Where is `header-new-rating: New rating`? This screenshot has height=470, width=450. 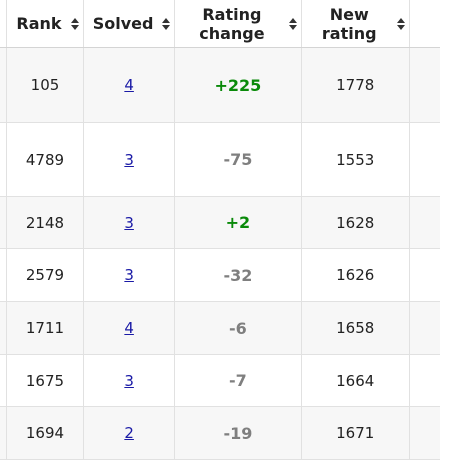 header-new-rating: New rating is located at coordinates (355, 24).